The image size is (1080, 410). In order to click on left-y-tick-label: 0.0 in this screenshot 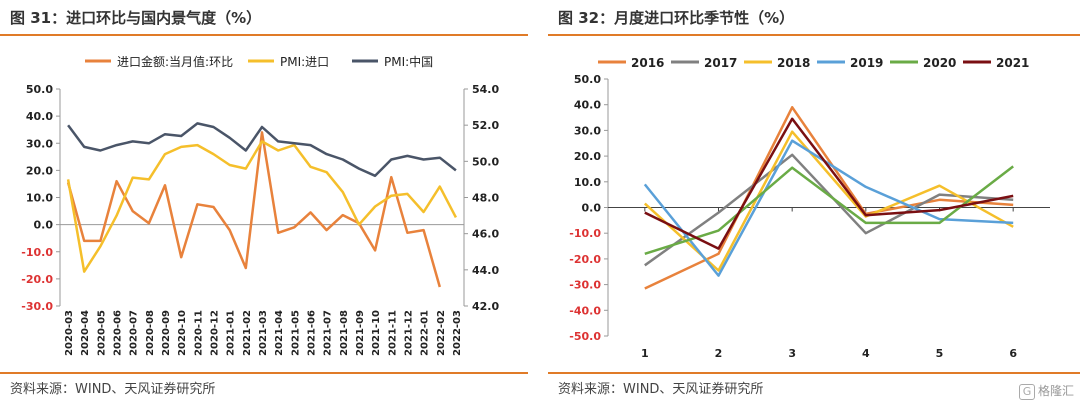, I will do `click(44, 225)`.